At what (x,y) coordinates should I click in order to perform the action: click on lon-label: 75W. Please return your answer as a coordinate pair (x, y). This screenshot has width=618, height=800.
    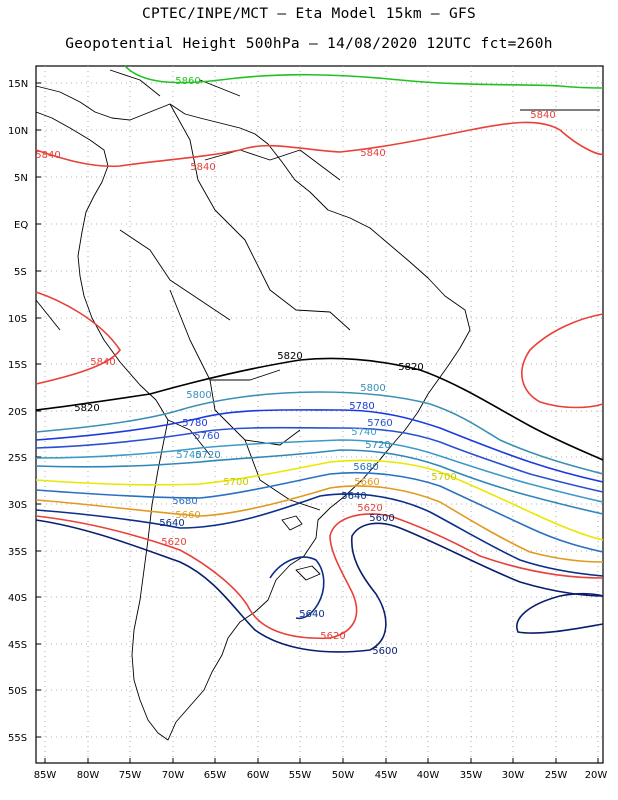
    Looking at the image, I should click on (130, 775).